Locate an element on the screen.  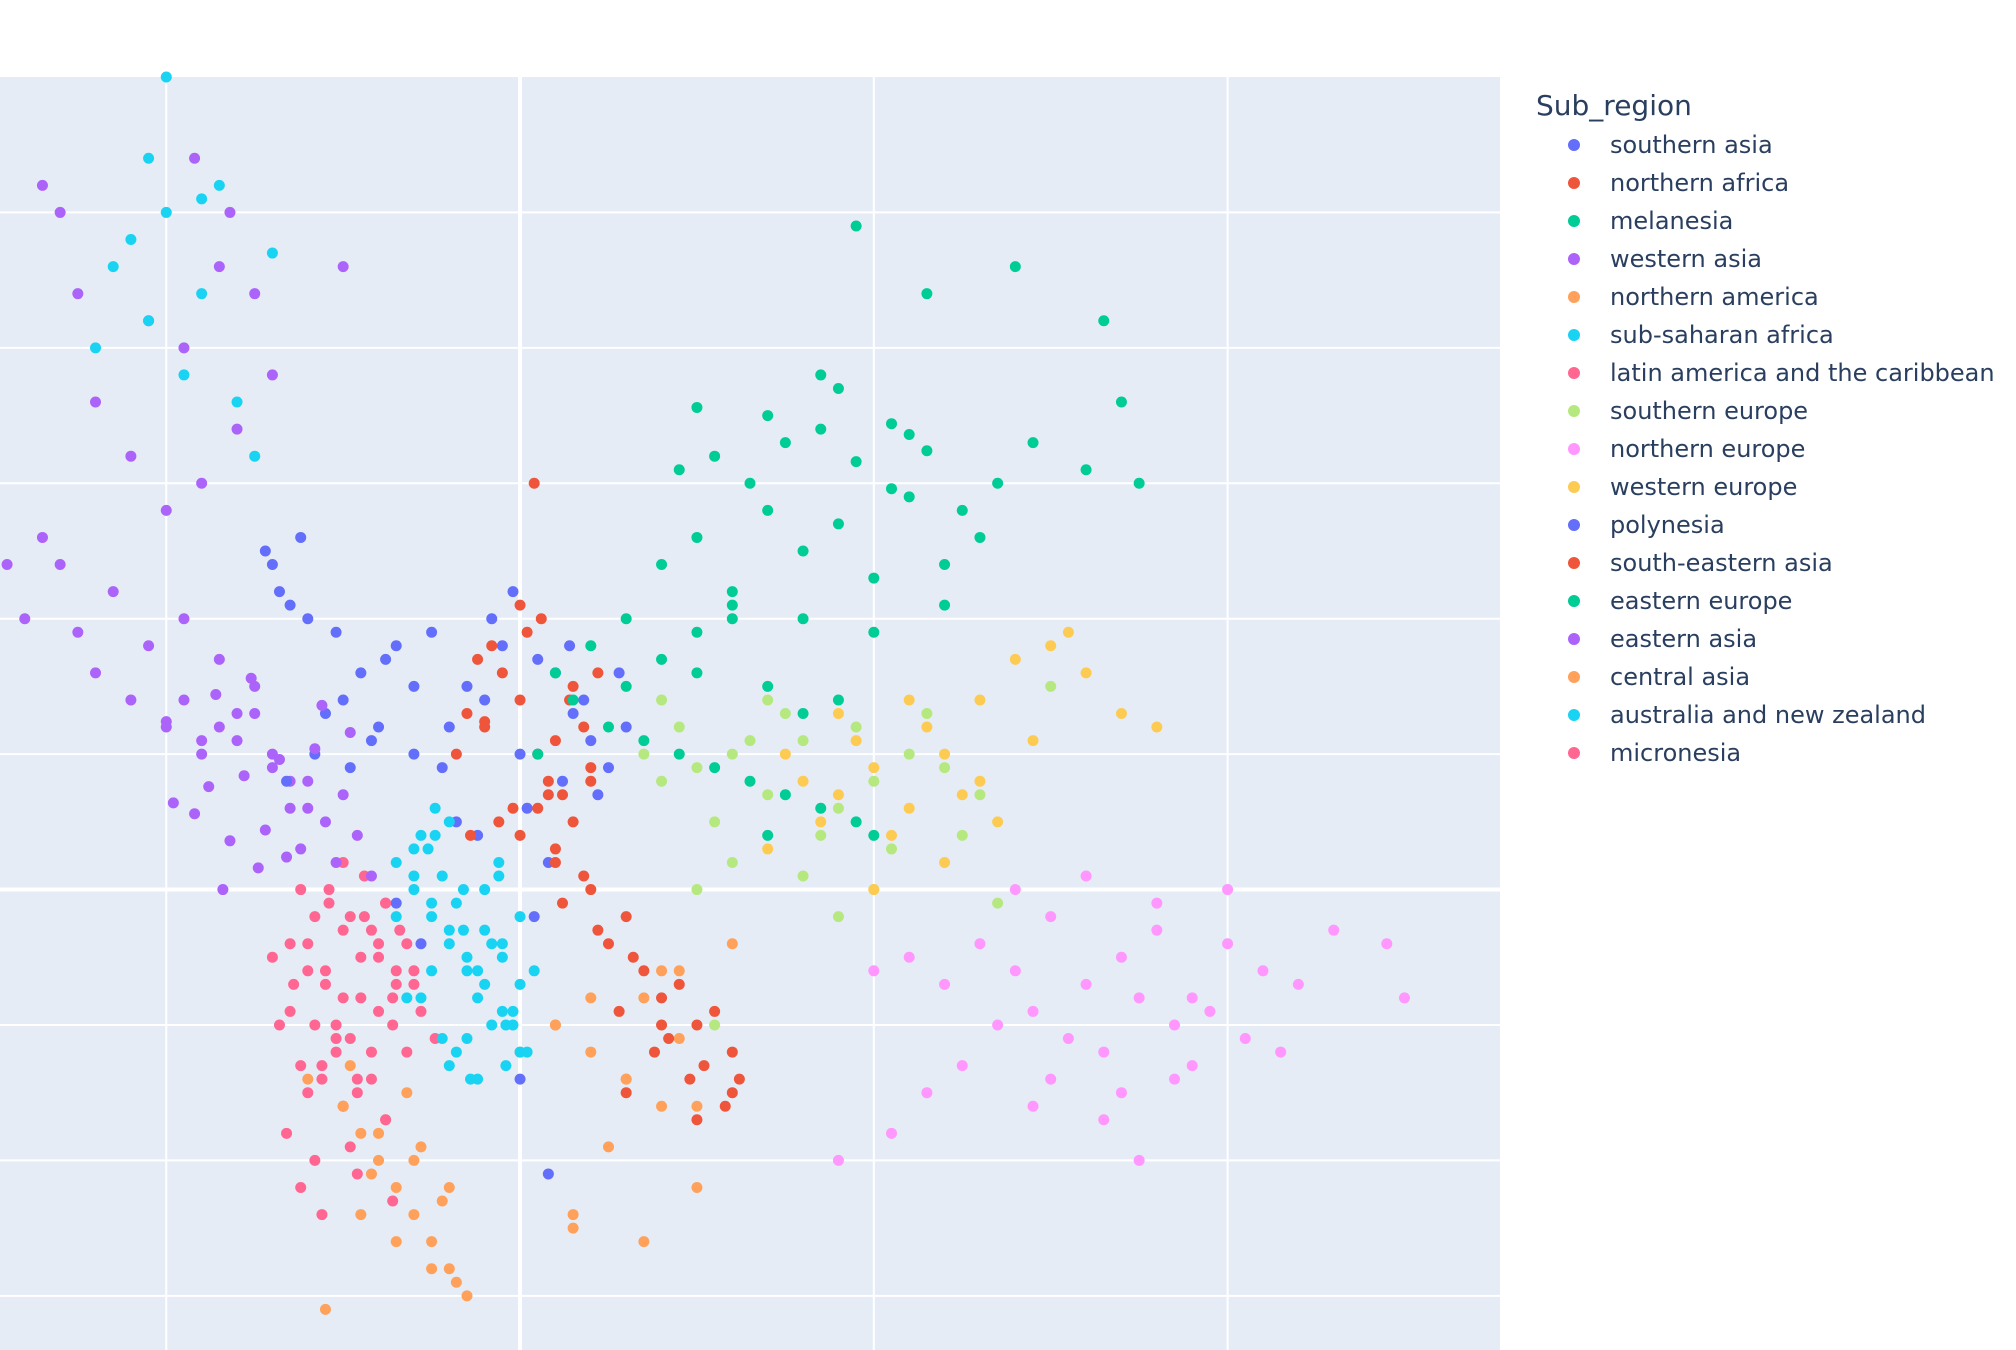
legend-item: northern europe is located at coordinates (1771, 449).